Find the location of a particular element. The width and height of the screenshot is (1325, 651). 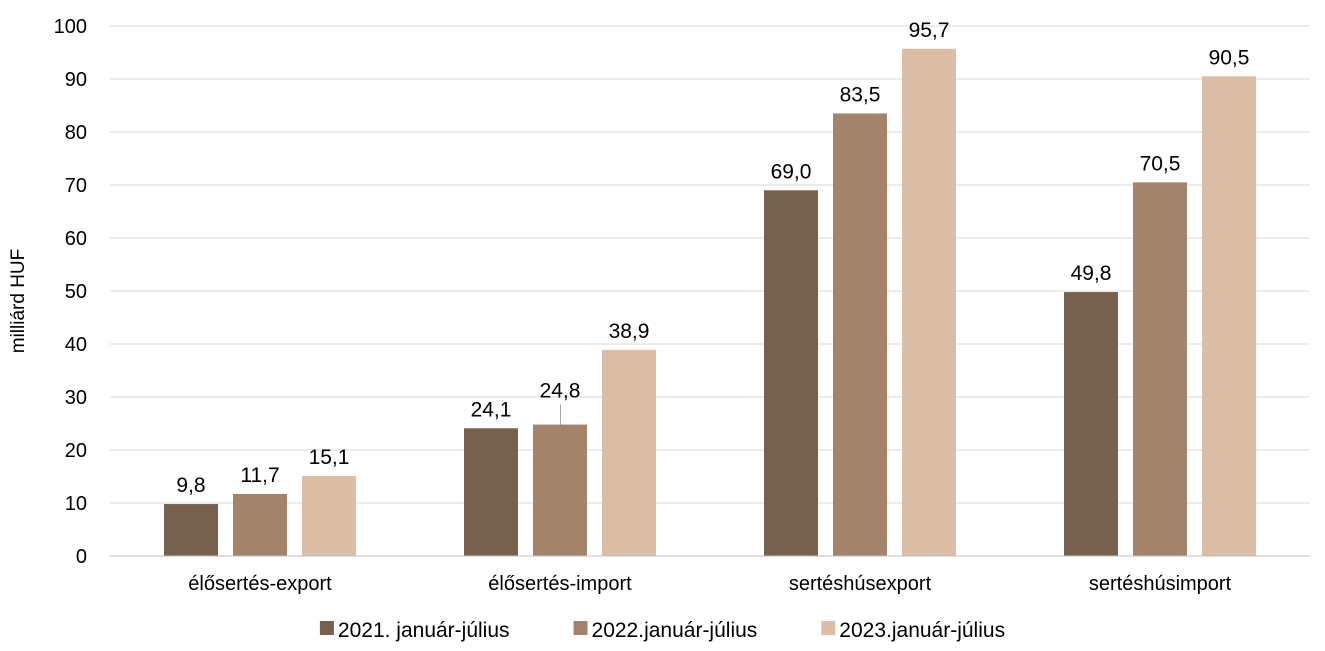

y-tick-label: 70 is located at coordinates (76, 186).